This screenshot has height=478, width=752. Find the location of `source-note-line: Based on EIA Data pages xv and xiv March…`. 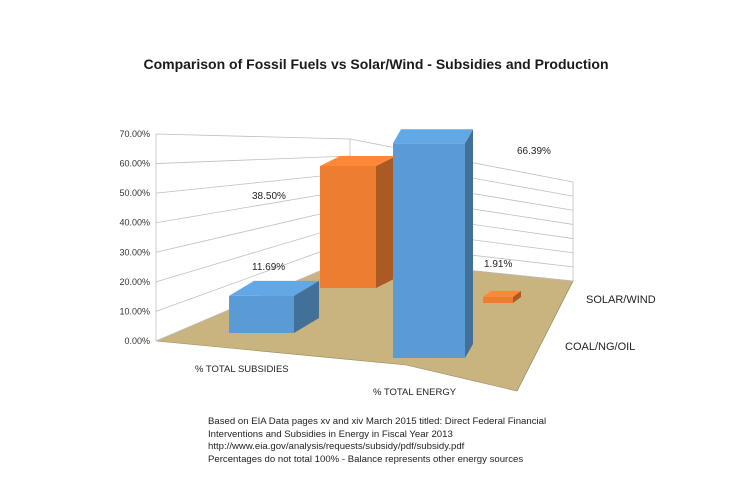

source-note-line: Based on EIA Data pages xv and xiv March… is located at coordinates (377, 421).